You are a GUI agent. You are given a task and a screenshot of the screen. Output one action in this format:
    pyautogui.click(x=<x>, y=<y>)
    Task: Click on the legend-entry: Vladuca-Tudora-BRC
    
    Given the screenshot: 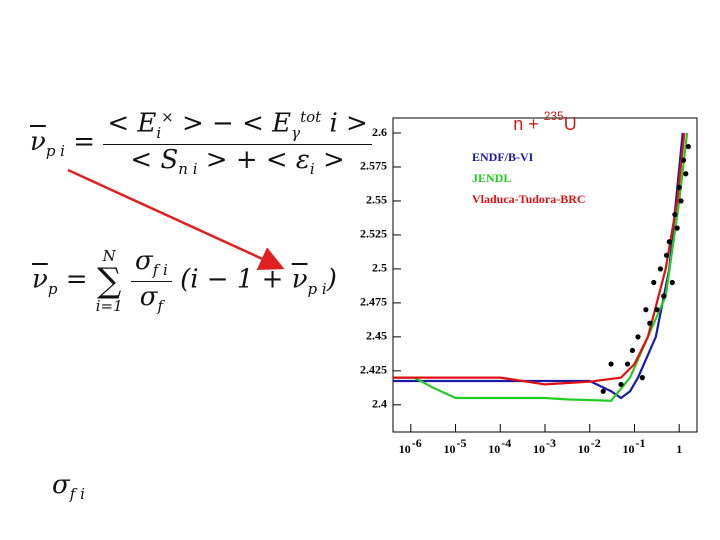 What is the action you would take?
    pyautogui.click(x=529, y=199)
    